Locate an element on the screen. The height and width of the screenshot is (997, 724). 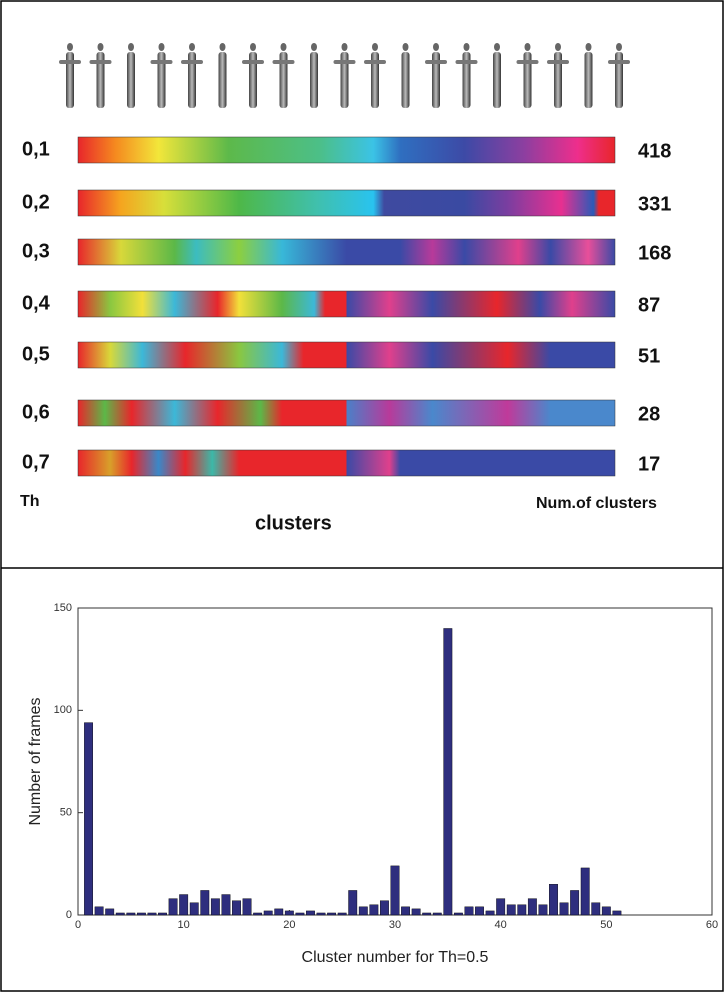
pose-figures is located at coordinates (344, 75).